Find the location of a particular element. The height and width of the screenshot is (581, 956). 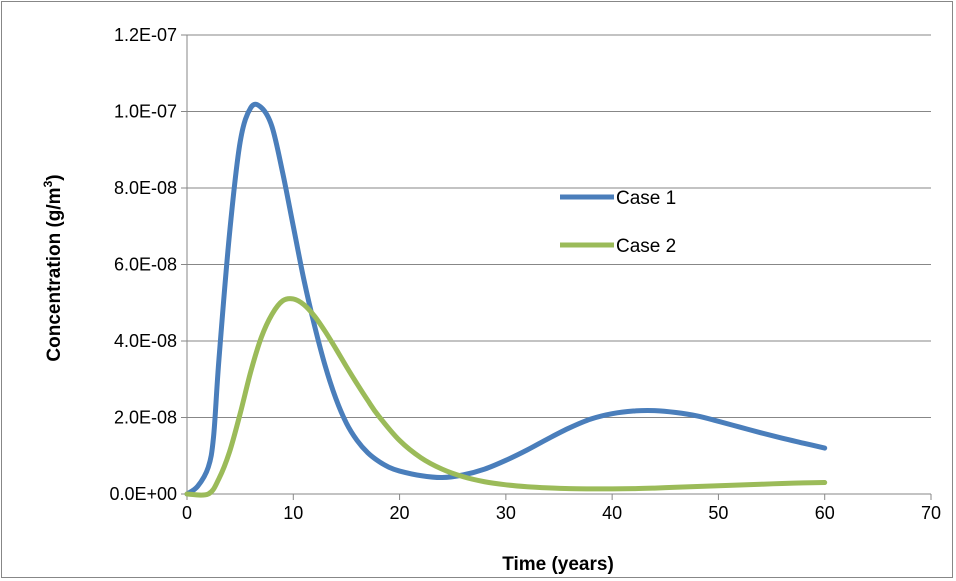

x-tick-label: 0 is located at coordinates (187, 513).